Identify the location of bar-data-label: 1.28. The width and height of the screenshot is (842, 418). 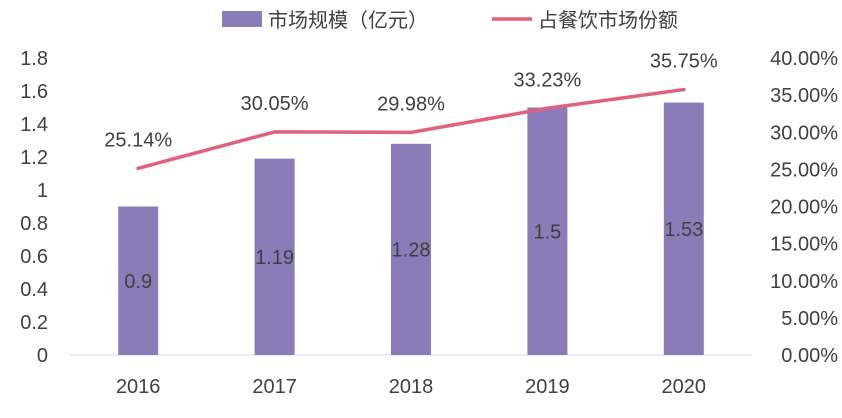
(411, 250).